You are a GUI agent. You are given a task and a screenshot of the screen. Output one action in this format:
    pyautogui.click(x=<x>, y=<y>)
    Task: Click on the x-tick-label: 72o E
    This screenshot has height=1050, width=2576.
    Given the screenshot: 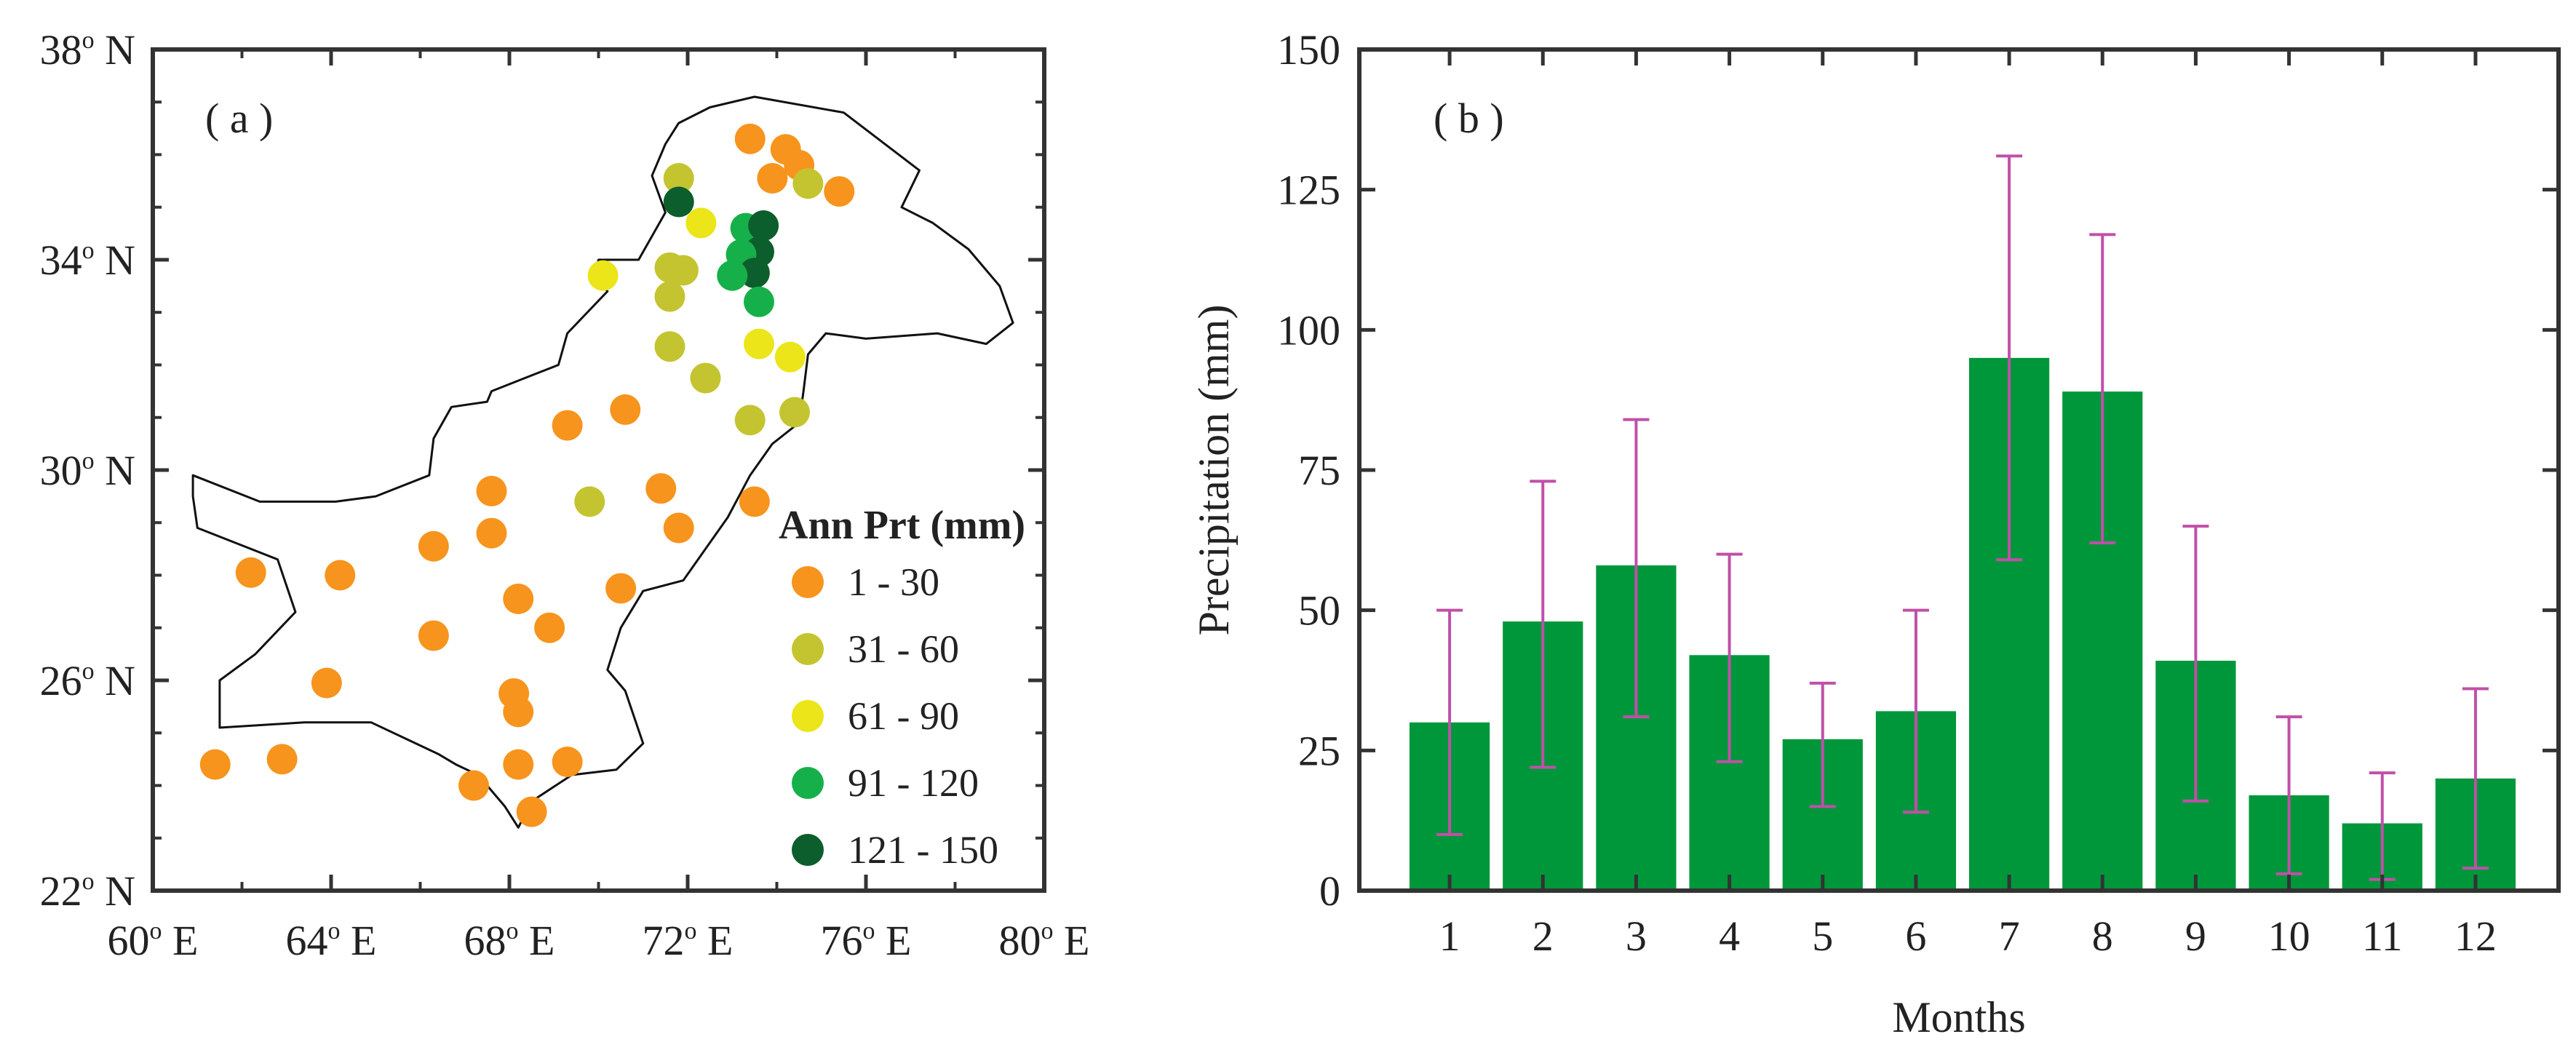 What is the action you would take?
    pyautogui.click(x=688, y=940)
    